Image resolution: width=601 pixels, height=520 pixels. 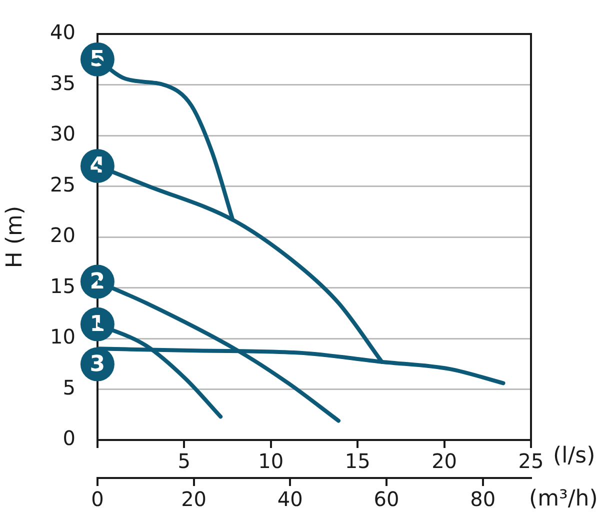 I want to click on y-tick-label: 35, so click(x=63, y=82).